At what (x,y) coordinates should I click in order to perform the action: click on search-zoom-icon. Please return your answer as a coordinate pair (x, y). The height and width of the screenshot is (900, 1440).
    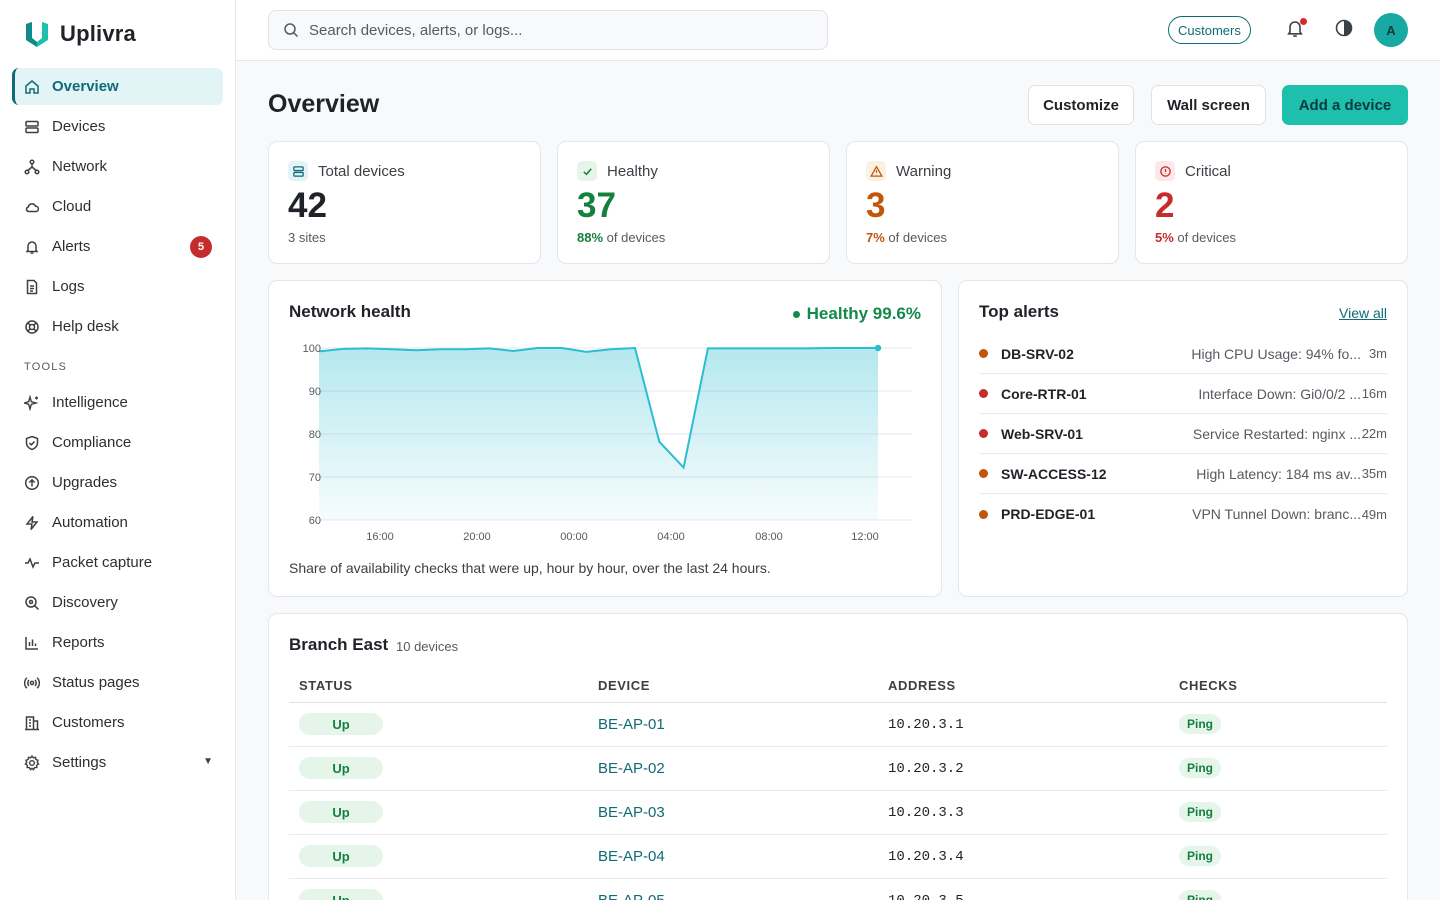
    Looking at the image, I should click on (32, 603).